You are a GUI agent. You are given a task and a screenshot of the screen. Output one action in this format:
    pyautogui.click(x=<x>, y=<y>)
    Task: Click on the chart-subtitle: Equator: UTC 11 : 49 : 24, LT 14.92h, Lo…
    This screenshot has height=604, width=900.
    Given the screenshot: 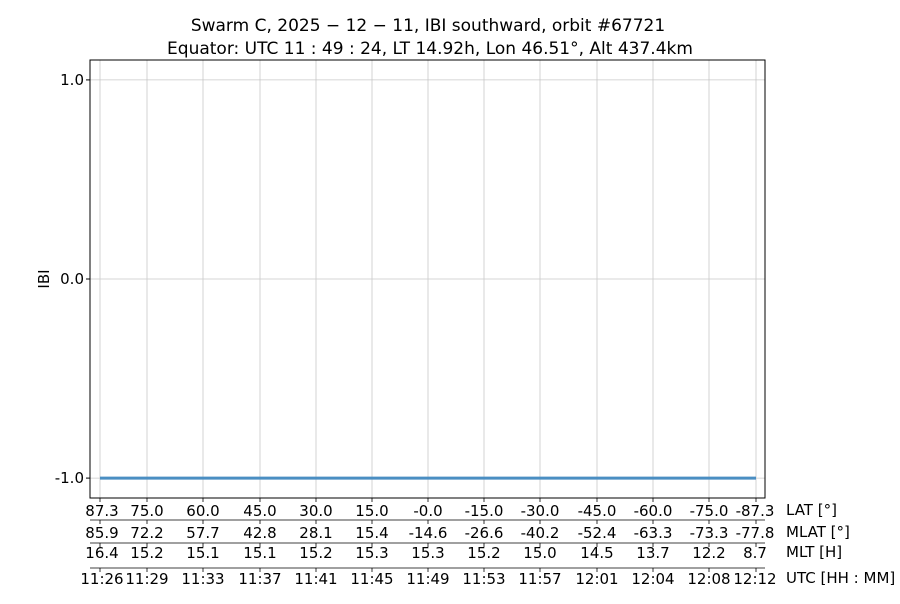 What is the action you would take?
    pyautogui.click(x=430, y=49)
    